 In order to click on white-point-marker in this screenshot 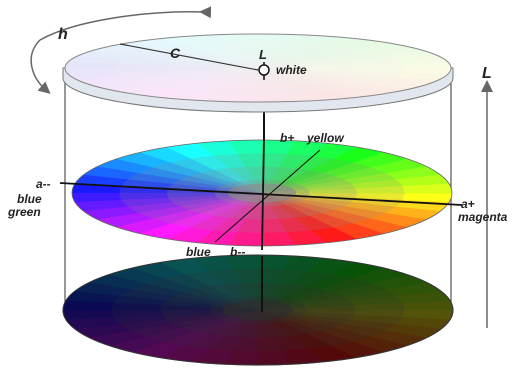, I will do `click(264, 70)`.